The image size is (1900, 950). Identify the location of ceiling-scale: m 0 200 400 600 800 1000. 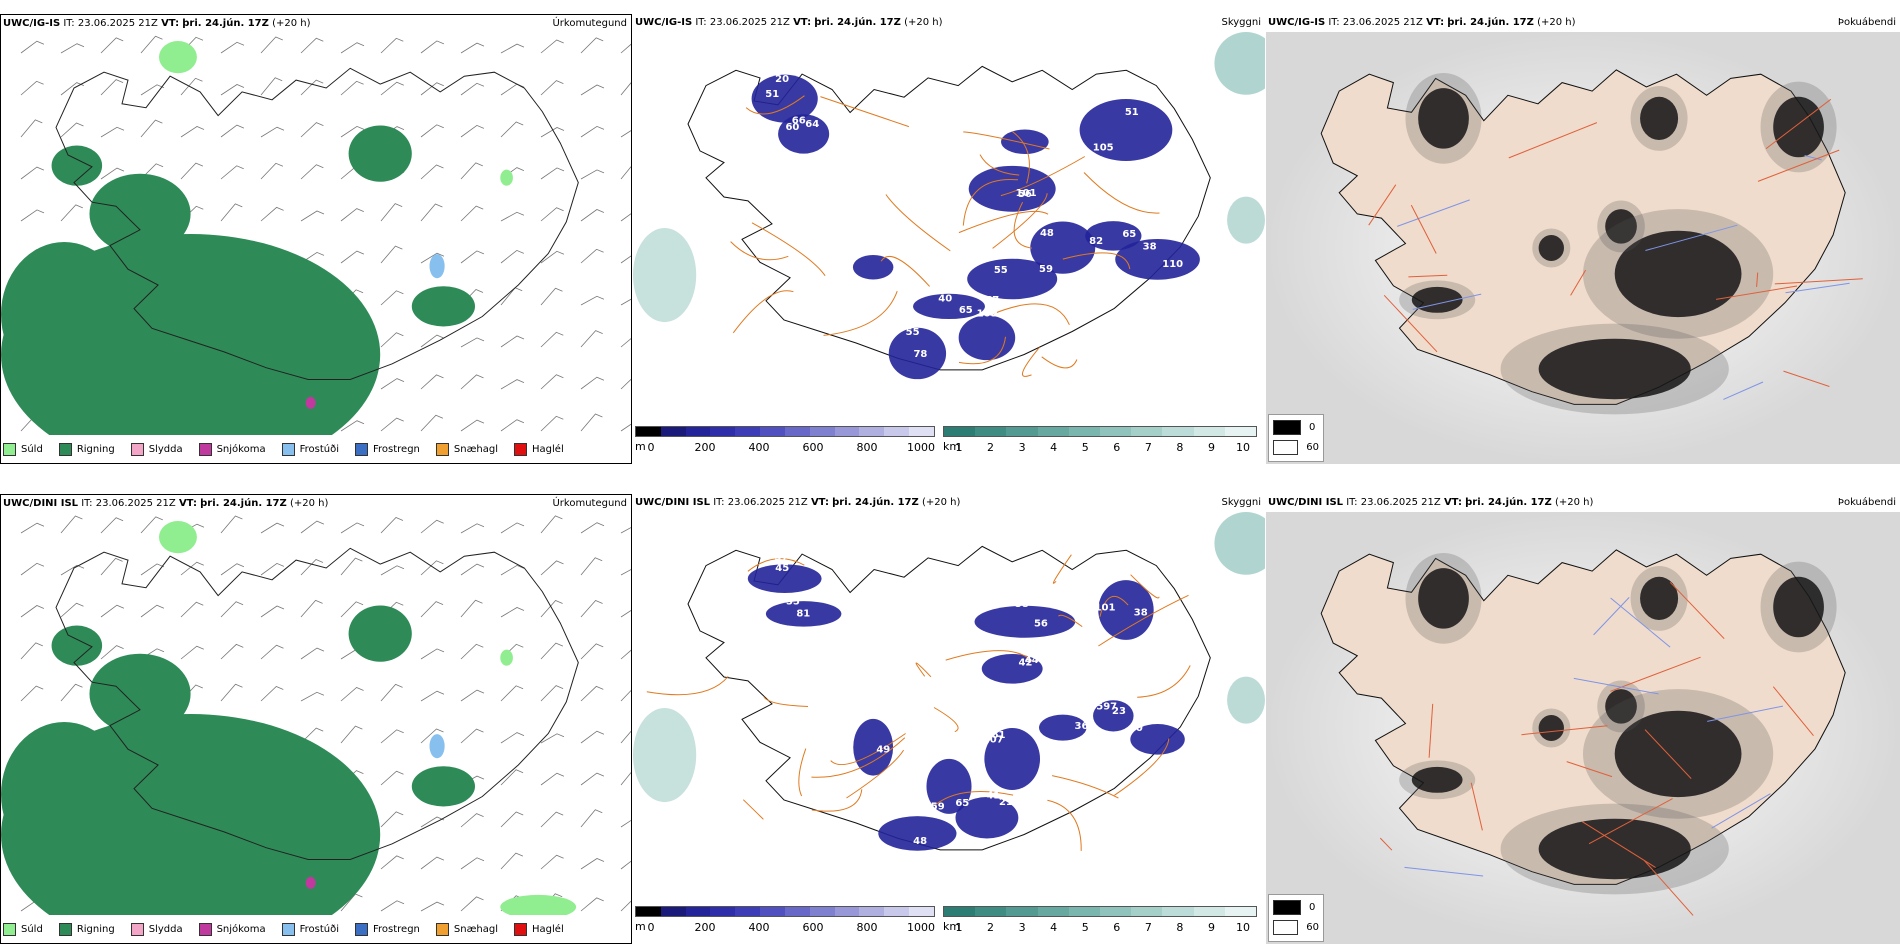
(785, 445).